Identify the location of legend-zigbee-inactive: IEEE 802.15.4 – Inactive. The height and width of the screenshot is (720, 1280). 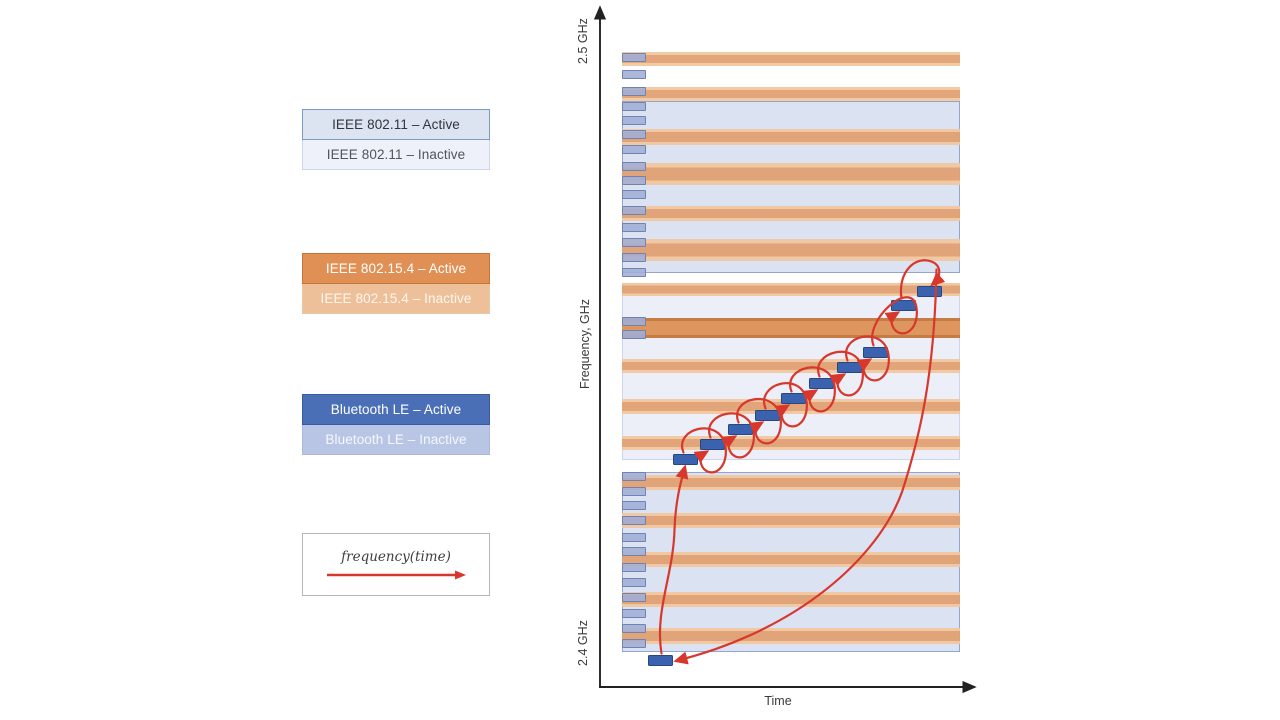
(396, 299).